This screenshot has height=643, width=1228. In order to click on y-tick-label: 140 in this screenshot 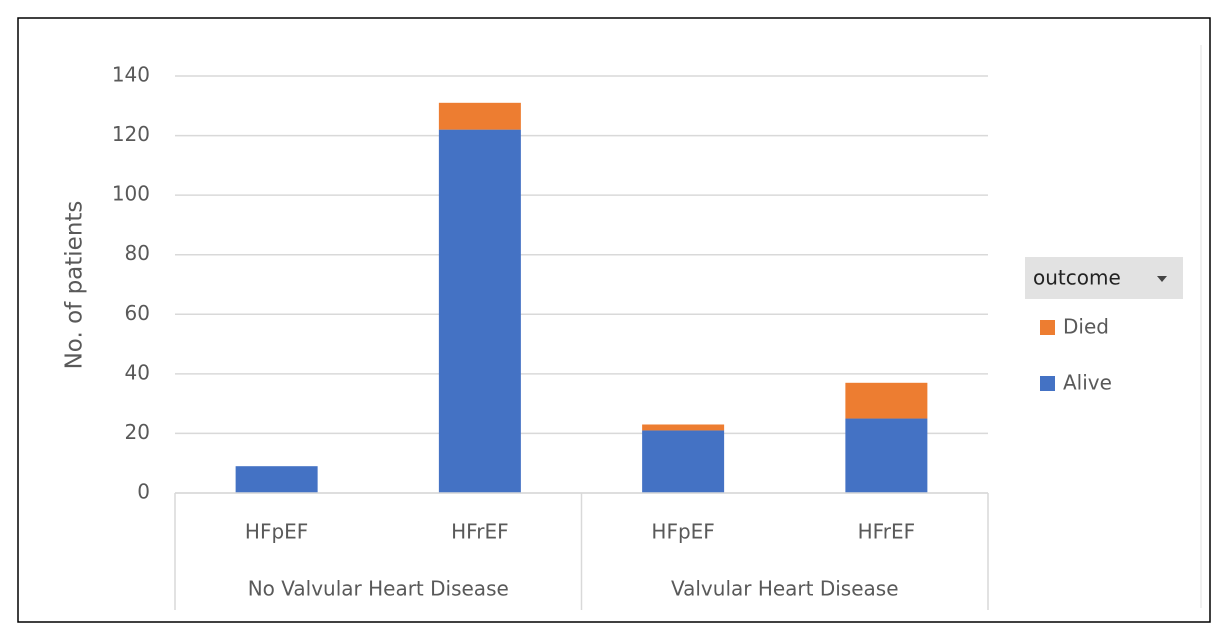, I will do `click(131, 75)`.